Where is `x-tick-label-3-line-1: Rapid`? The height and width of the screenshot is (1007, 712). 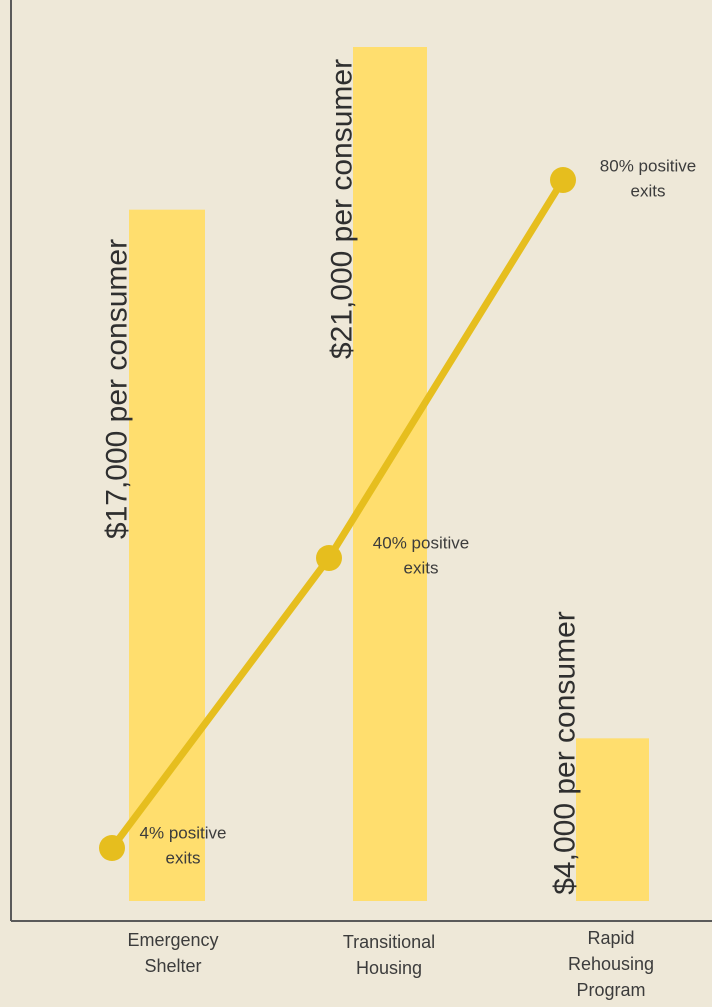 x-tick-label-3-line-1: Rapid is located at coordinates (610, 938).